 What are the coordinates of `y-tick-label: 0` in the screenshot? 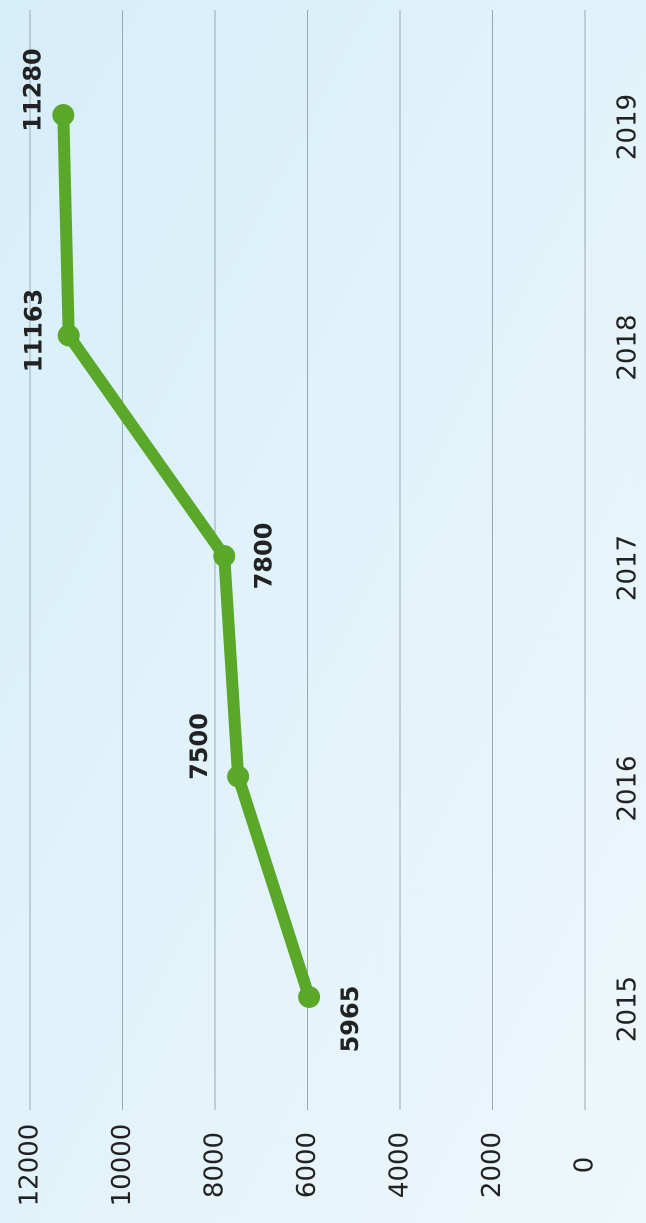 It's located at (585, 1165).